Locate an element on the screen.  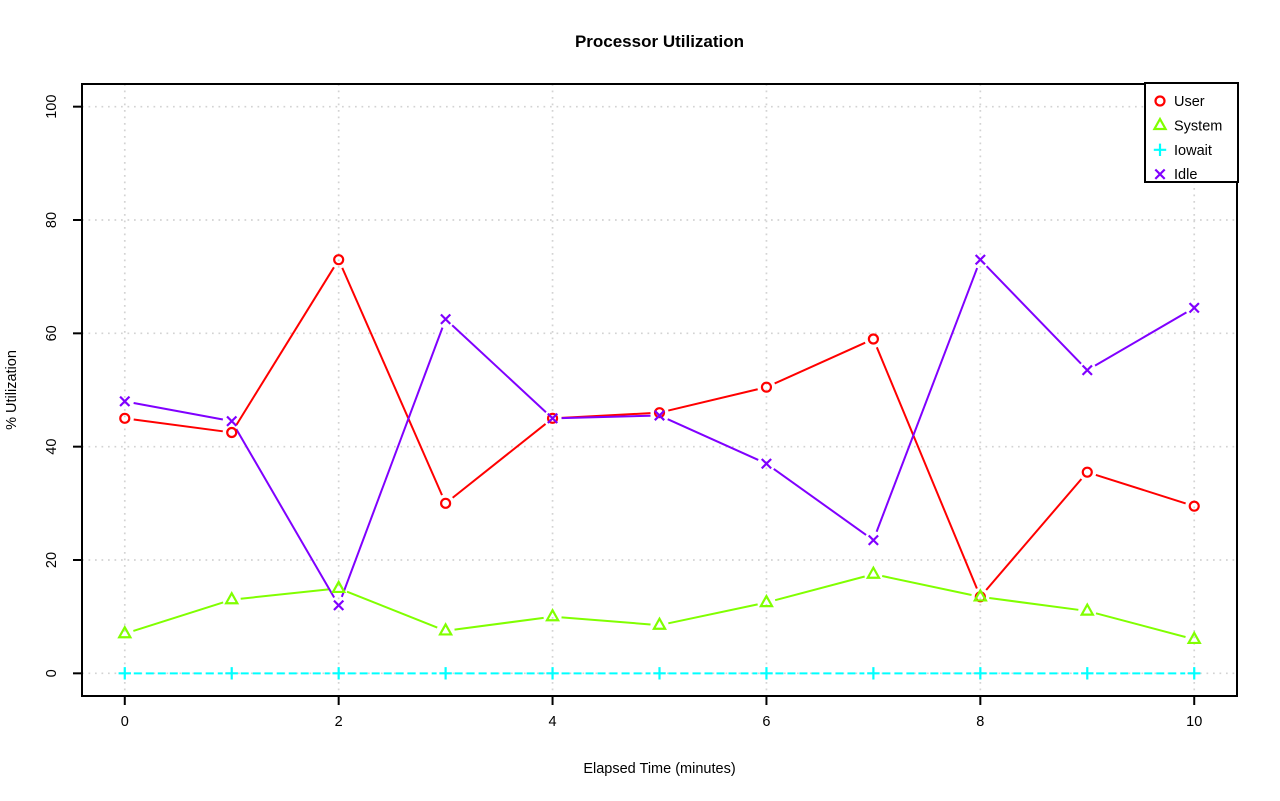
legend-label: System is located at coordinates (1198, 126).